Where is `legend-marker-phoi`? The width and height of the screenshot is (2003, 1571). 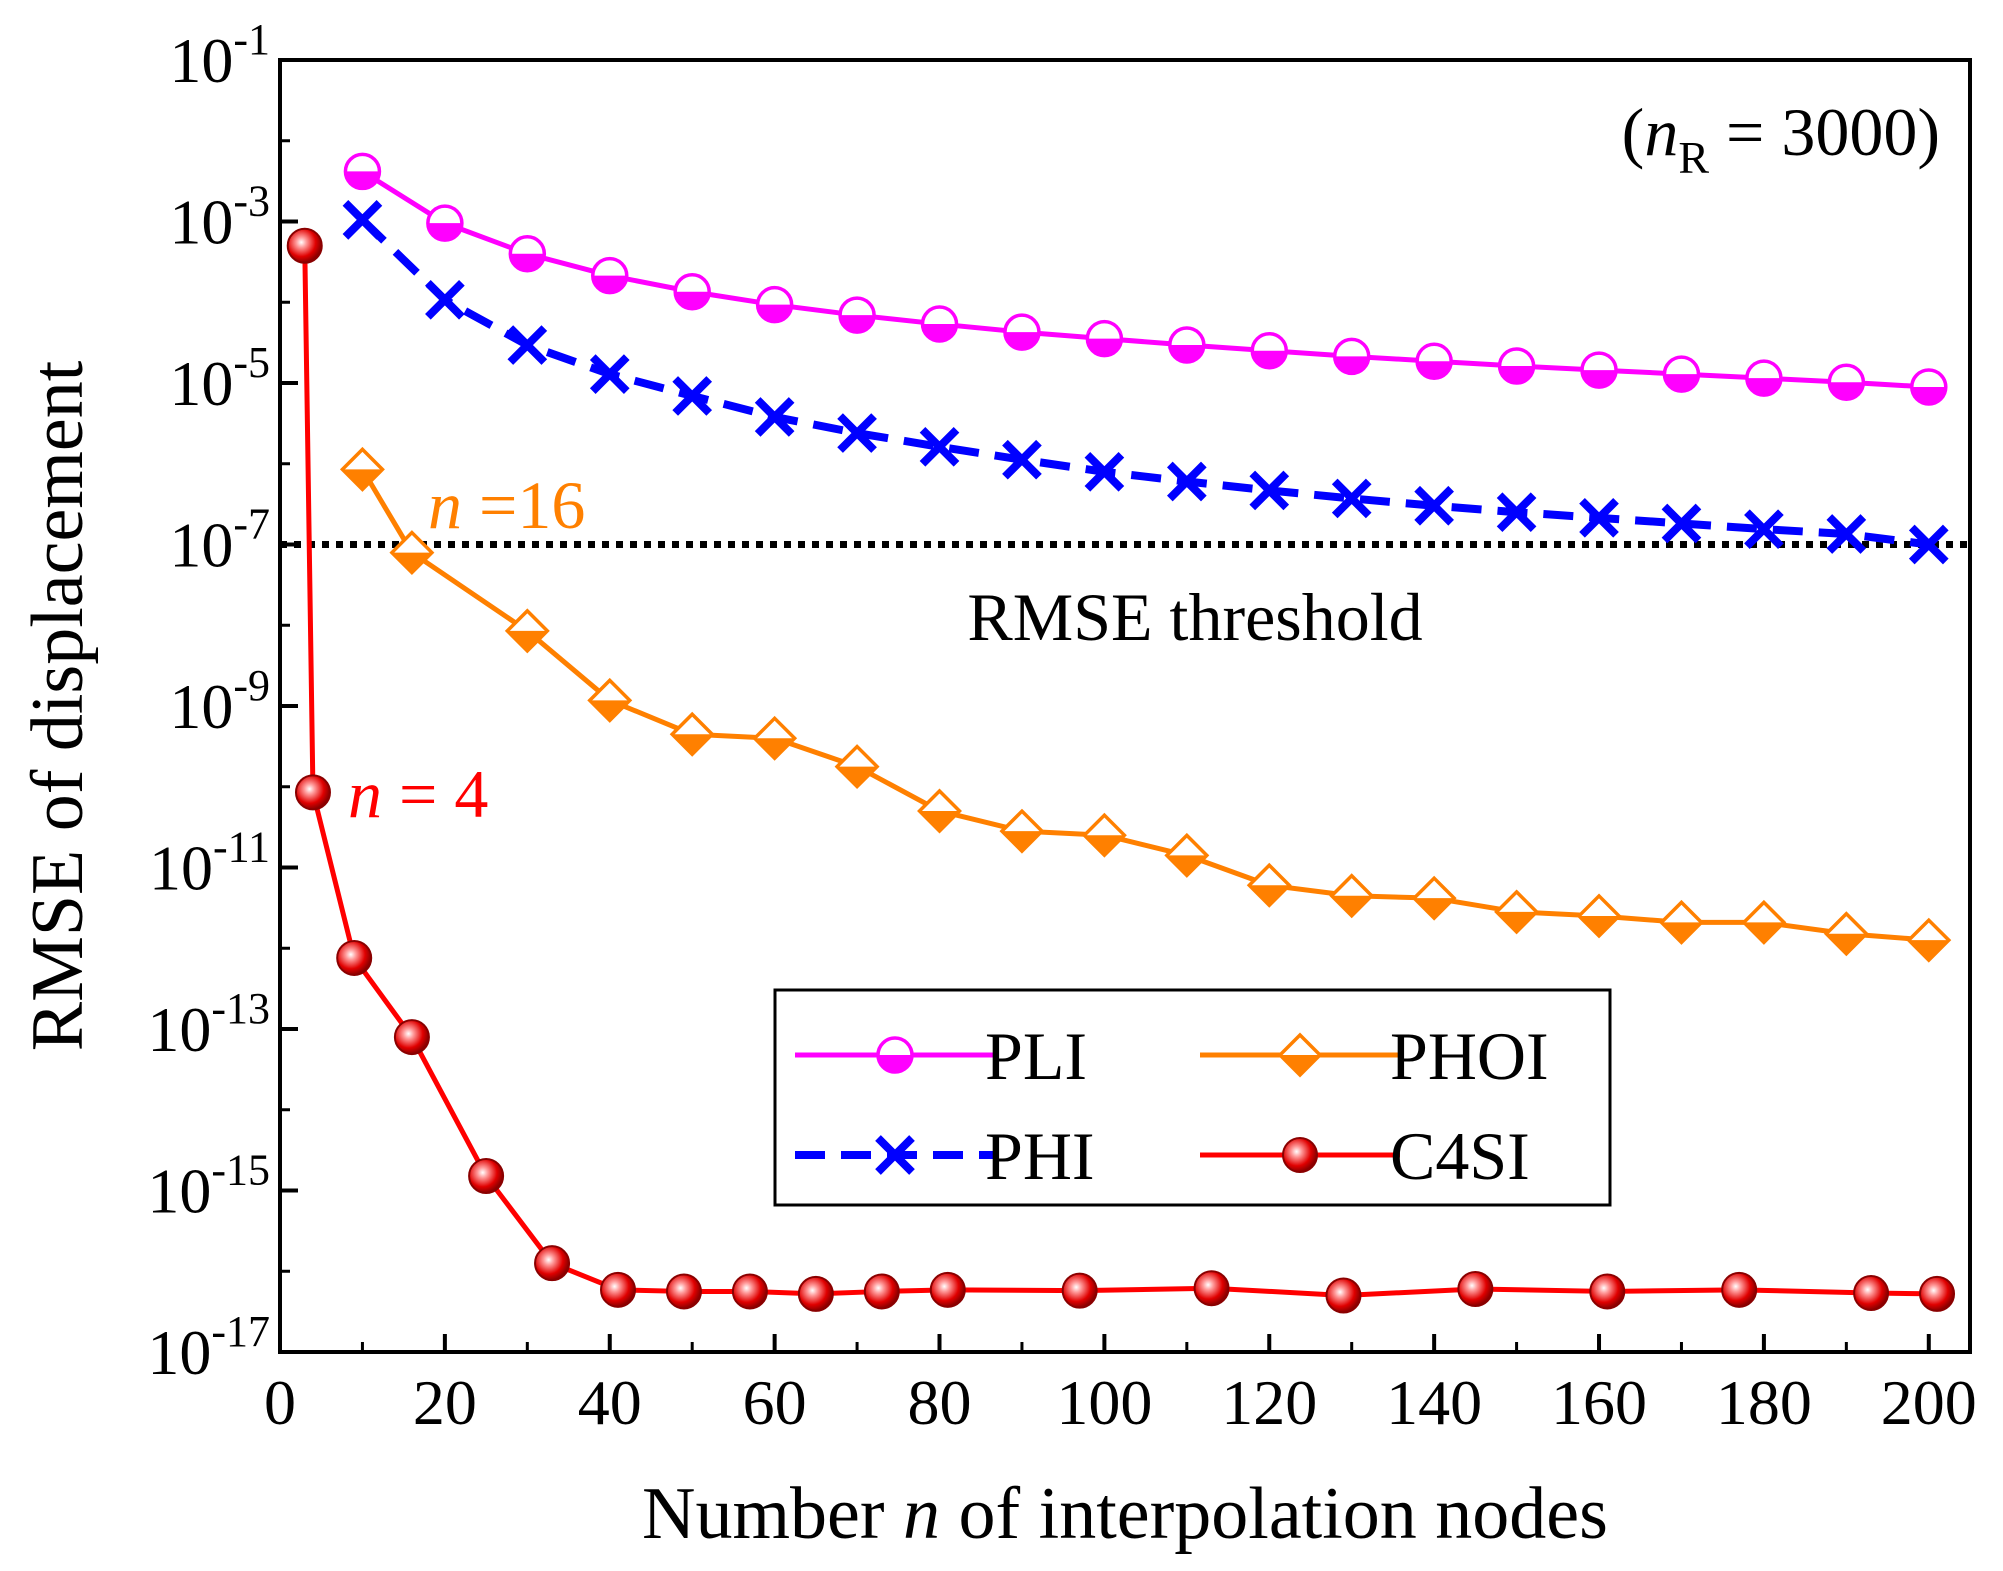
legend-marker-phoi is located at coordinates (1300, 1055).